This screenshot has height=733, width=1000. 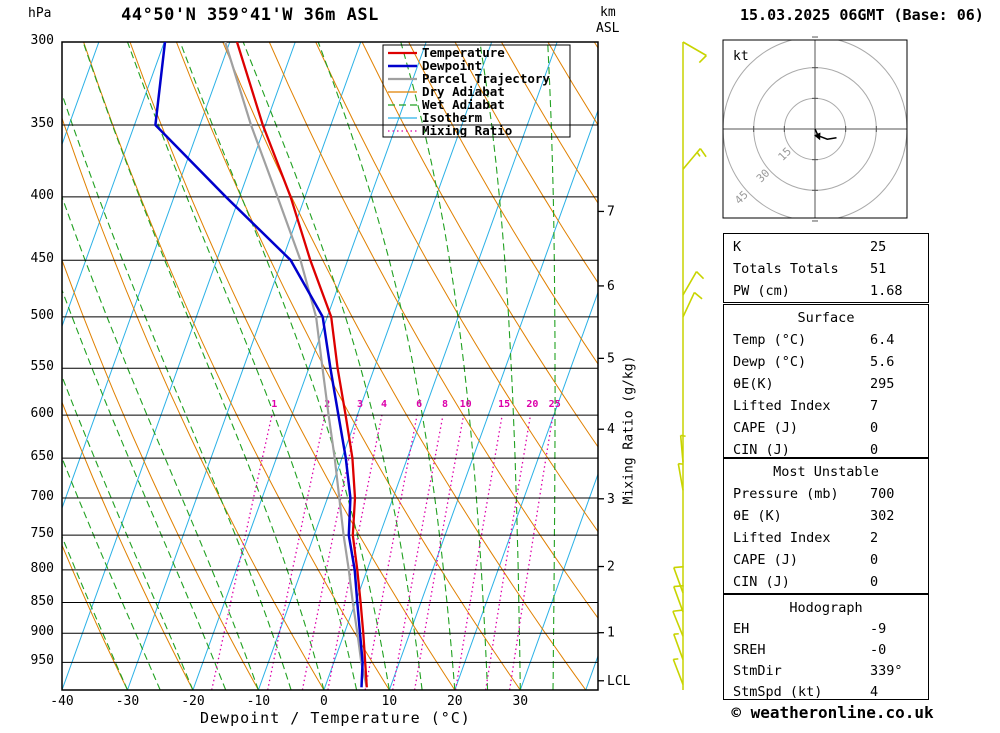 I want to click on legend-item-label: Dewpoint, so click(x=452, y=65).